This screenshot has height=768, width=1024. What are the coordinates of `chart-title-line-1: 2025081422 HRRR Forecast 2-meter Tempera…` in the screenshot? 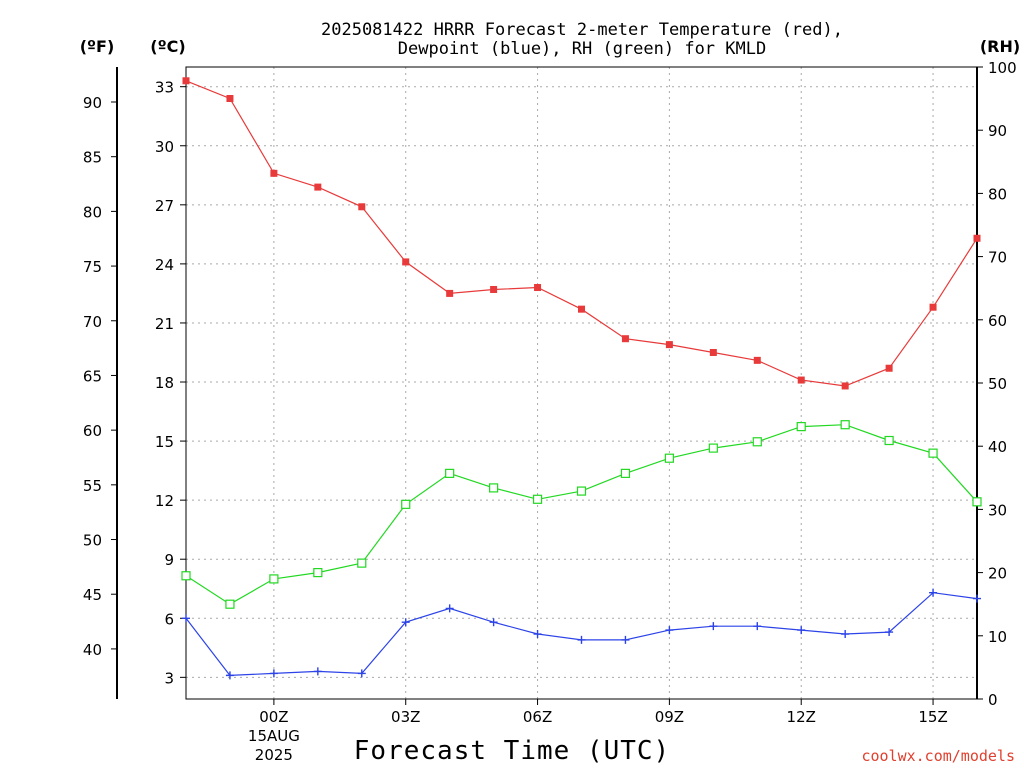 It's located at (582, 30).